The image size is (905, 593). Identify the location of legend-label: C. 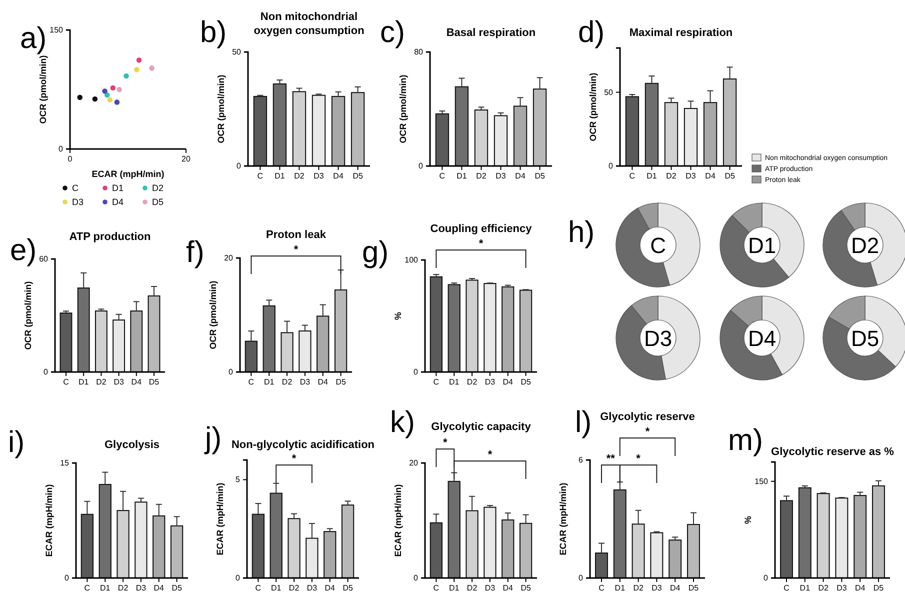
(75, 188).